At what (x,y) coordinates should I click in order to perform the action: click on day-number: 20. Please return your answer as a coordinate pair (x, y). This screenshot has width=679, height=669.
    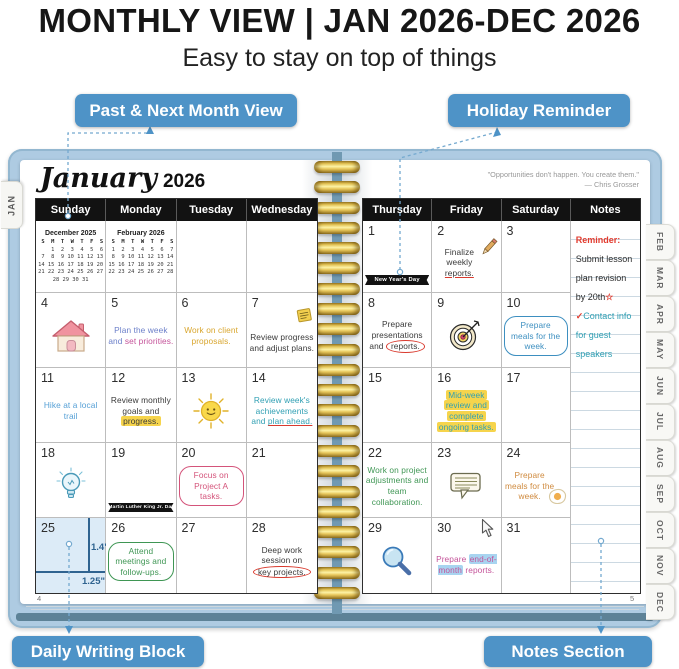
    Looking at the image, I should click on (188, 453).